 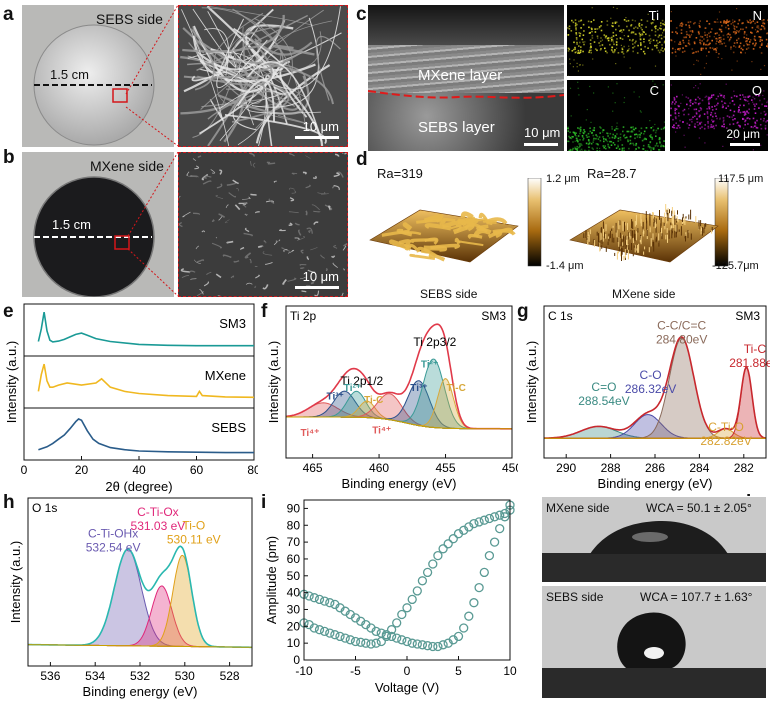 What do you see at coordinates (373, 400) in the screenshot?
I see `f-component-label: Ti-C` at bounding box center [373, 400].